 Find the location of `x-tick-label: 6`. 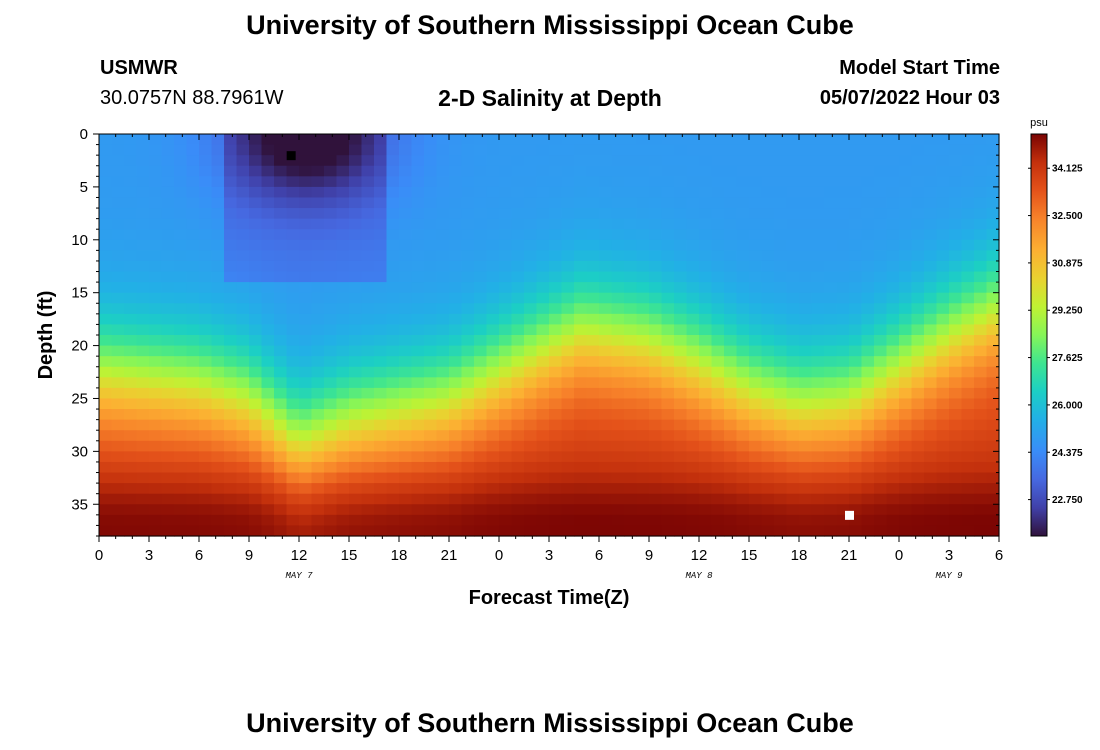

x-tick-label: 6 is located at coordinates (999, 555).